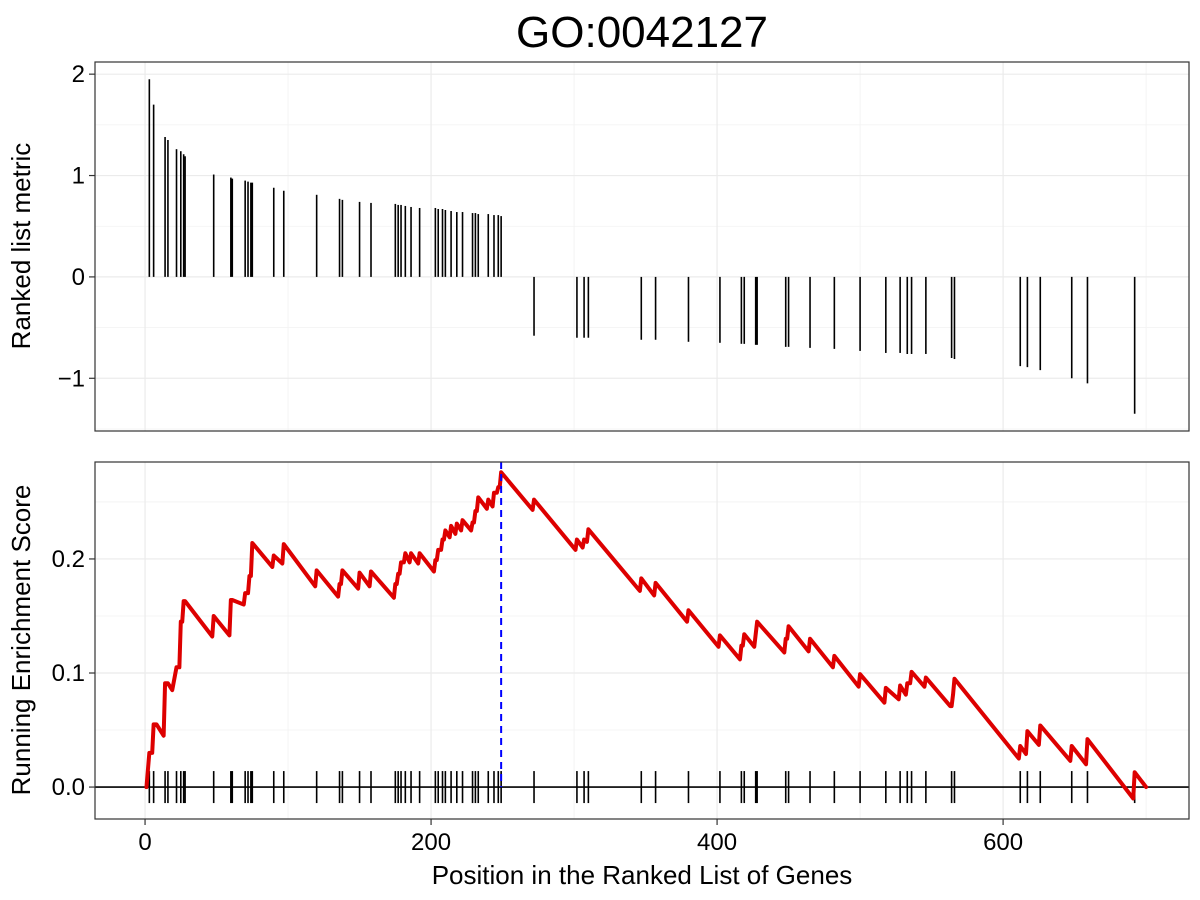  I want to click on x-axis: 0 200 400 600, so click(580, 837).